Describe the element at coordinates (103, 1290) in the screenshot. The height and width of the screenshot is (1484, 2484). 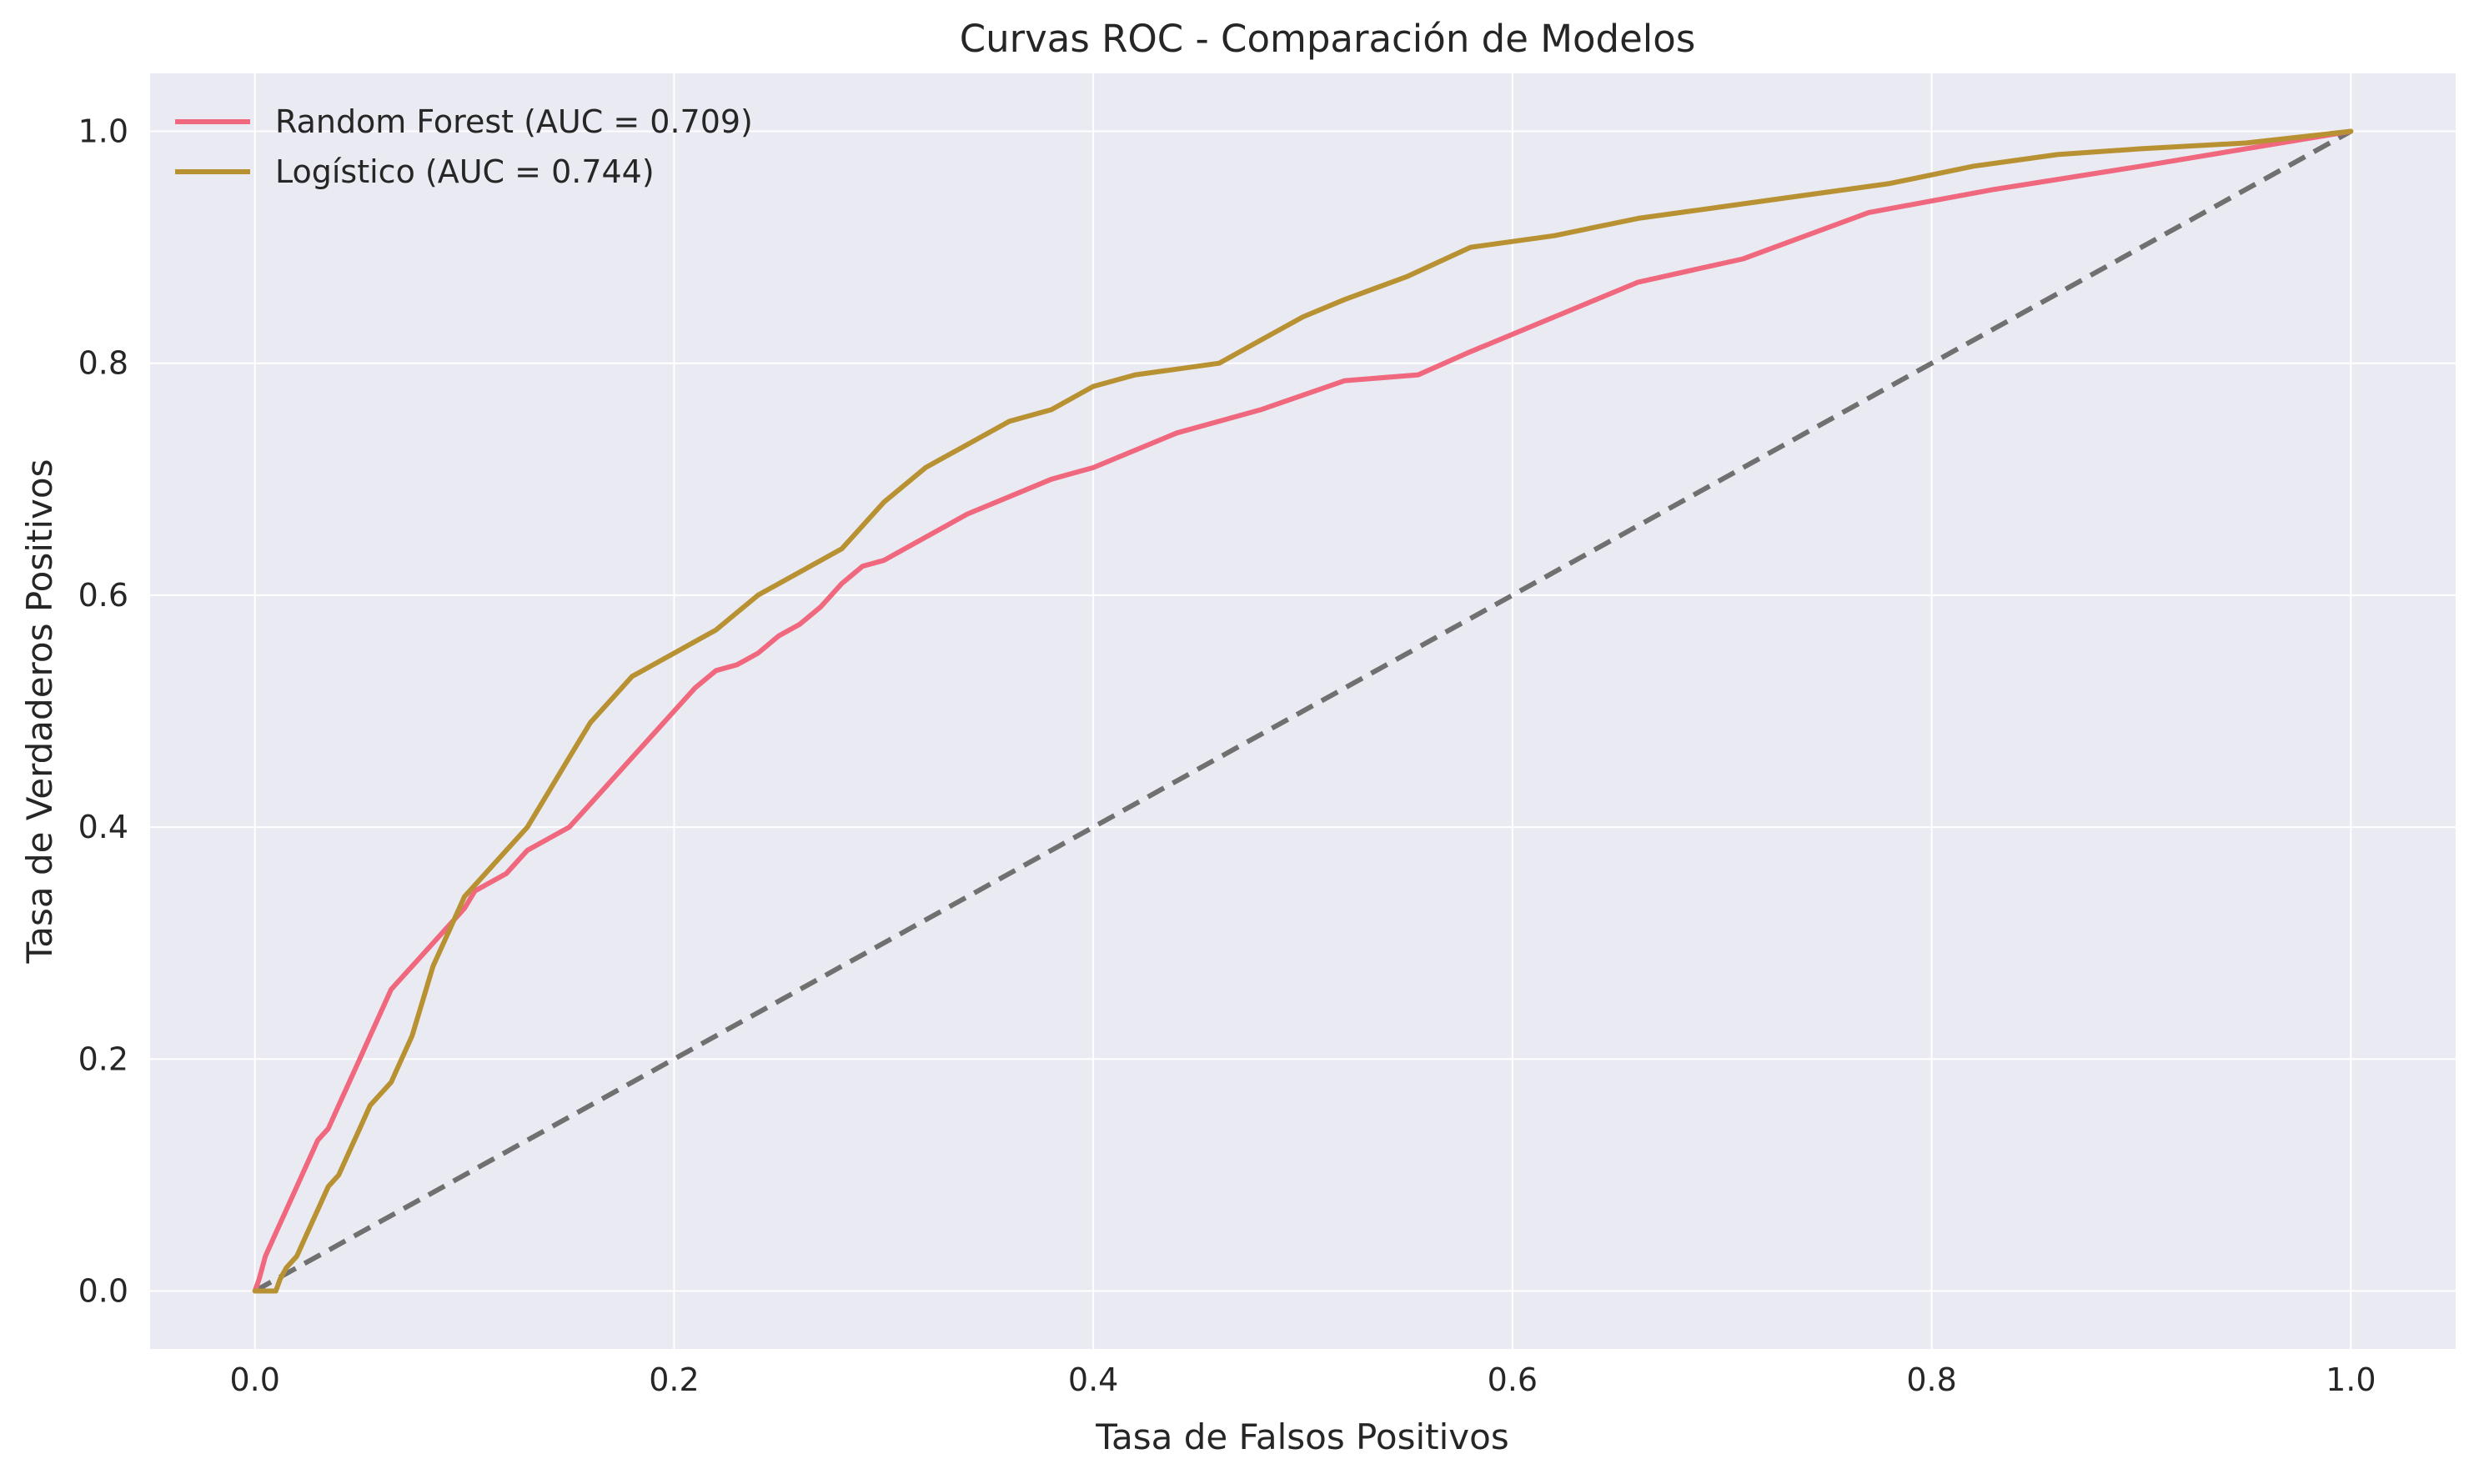
I see `y-tick-label: 0.0` at that location.